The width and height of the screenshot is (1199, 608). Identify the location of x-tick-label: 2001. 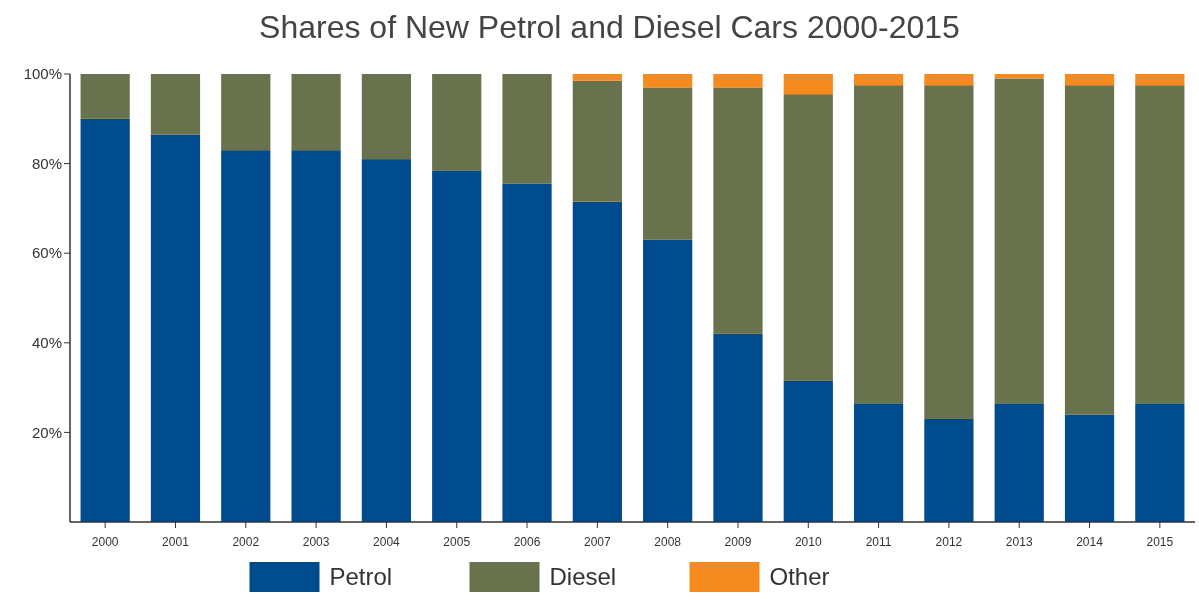
(176, 542).